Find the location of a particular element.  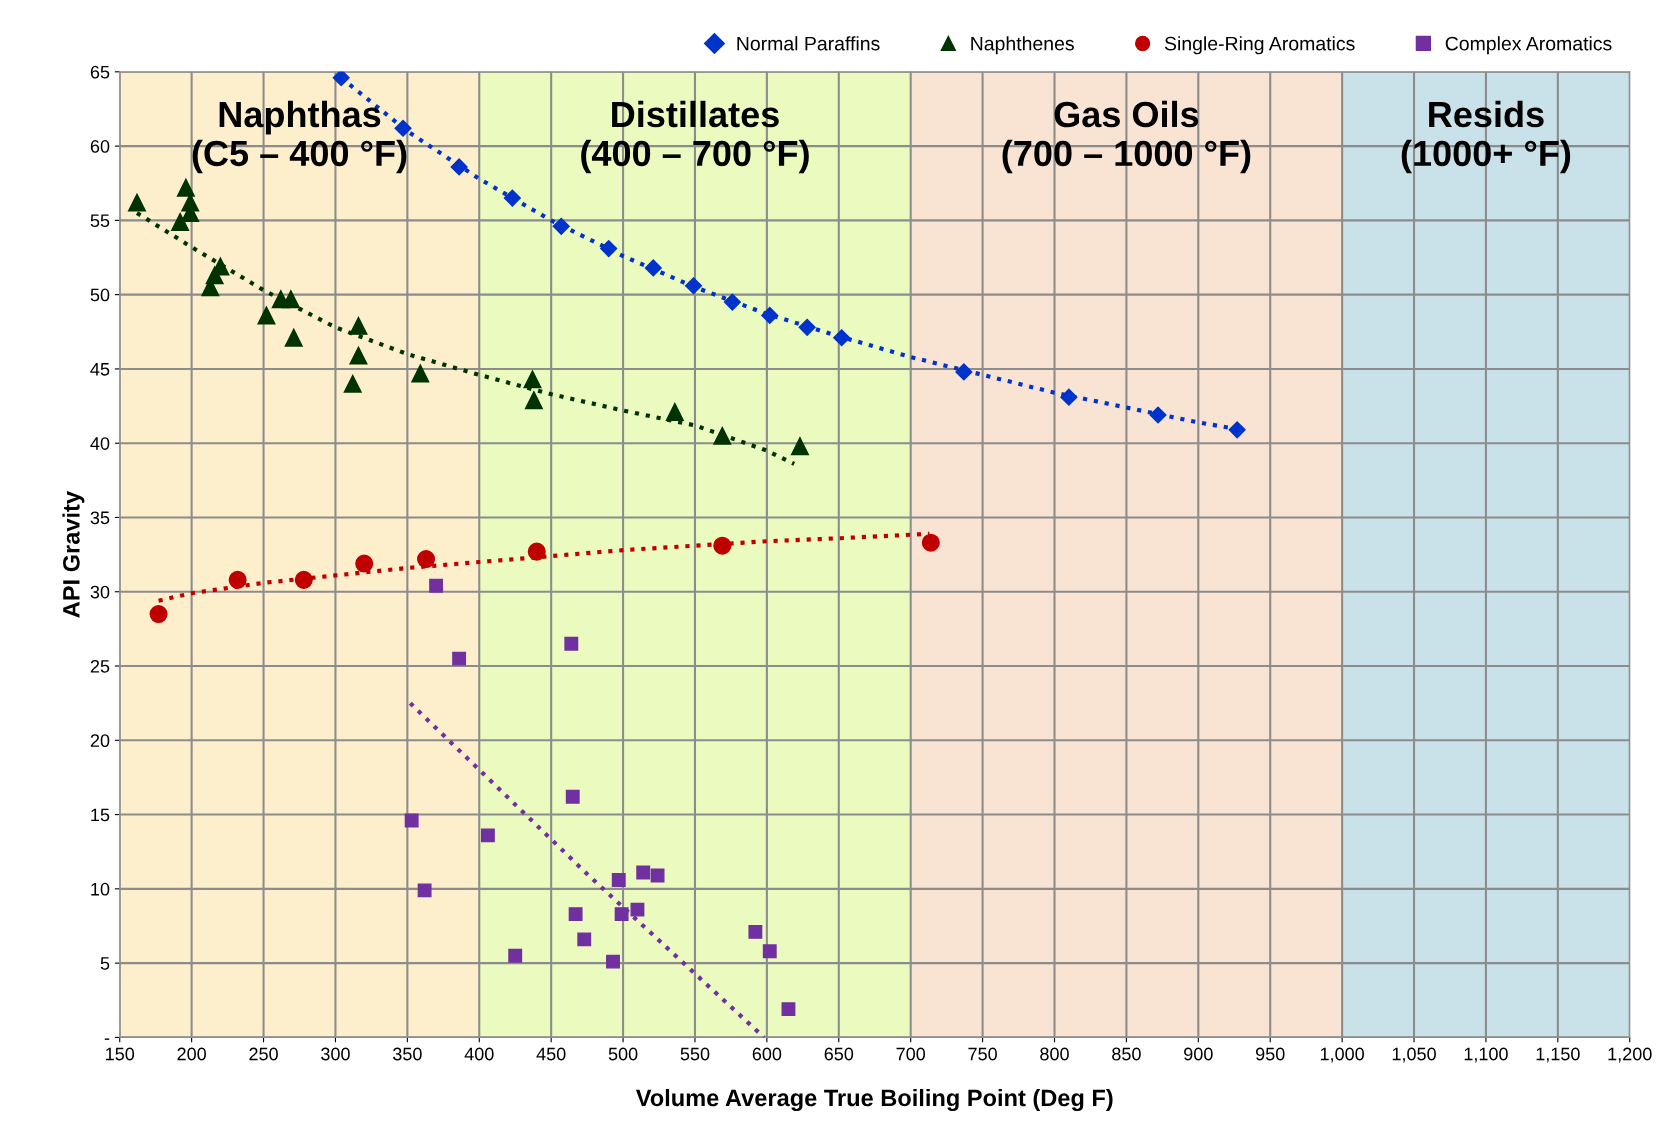

x-axis-title: Volume Average True Boiling Point (Deg F) is located at coordinates (874, 1100).